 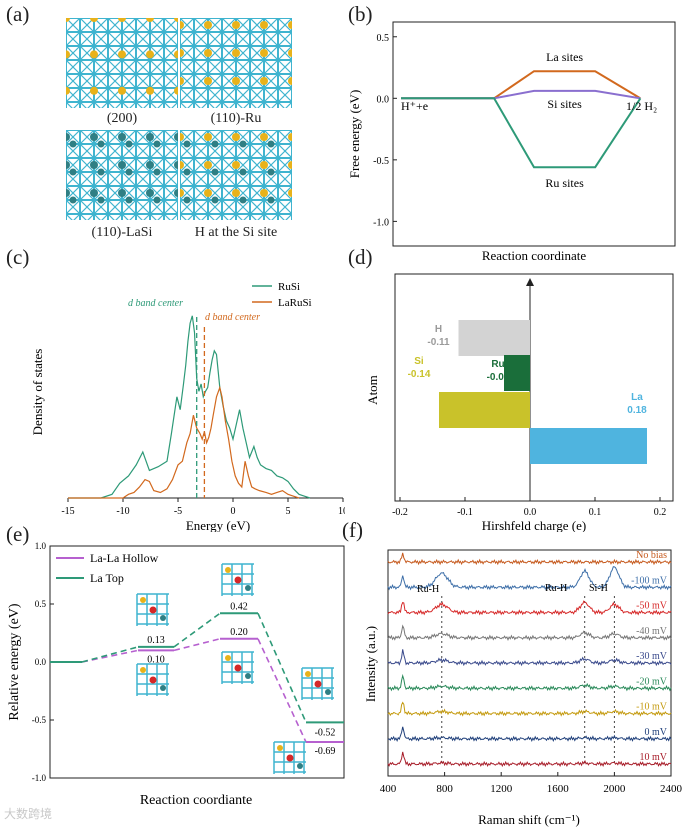 What do you see at coordinates (534, 387) in the screenshot?
I see `chart-d-frame` at bounding box center [534, 387].